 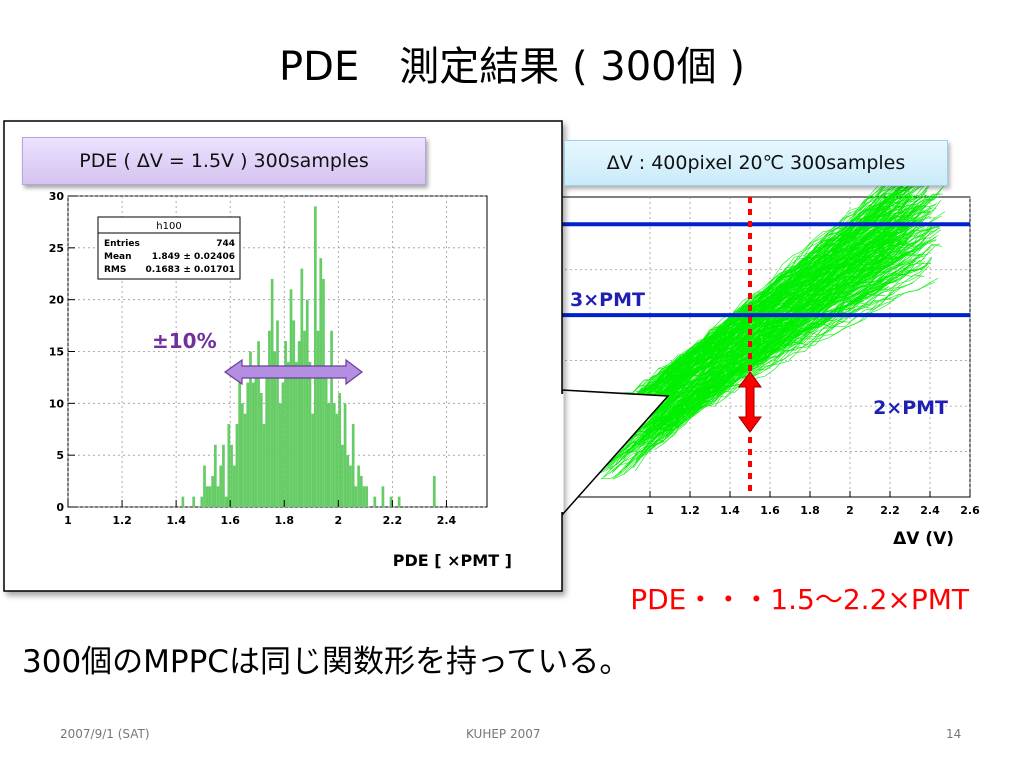 I want to click on stats-value: 0.1683 ± 0.01701, so click(x=190, y=270).